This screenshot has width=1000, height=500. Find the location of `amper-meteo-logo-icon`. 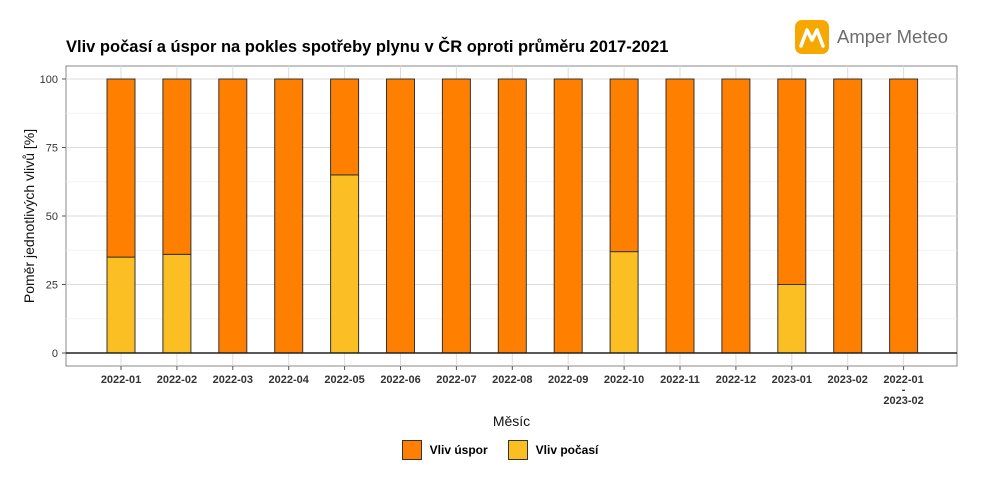

amper-meteo-logo-icon is located at coordinates (812, 37).